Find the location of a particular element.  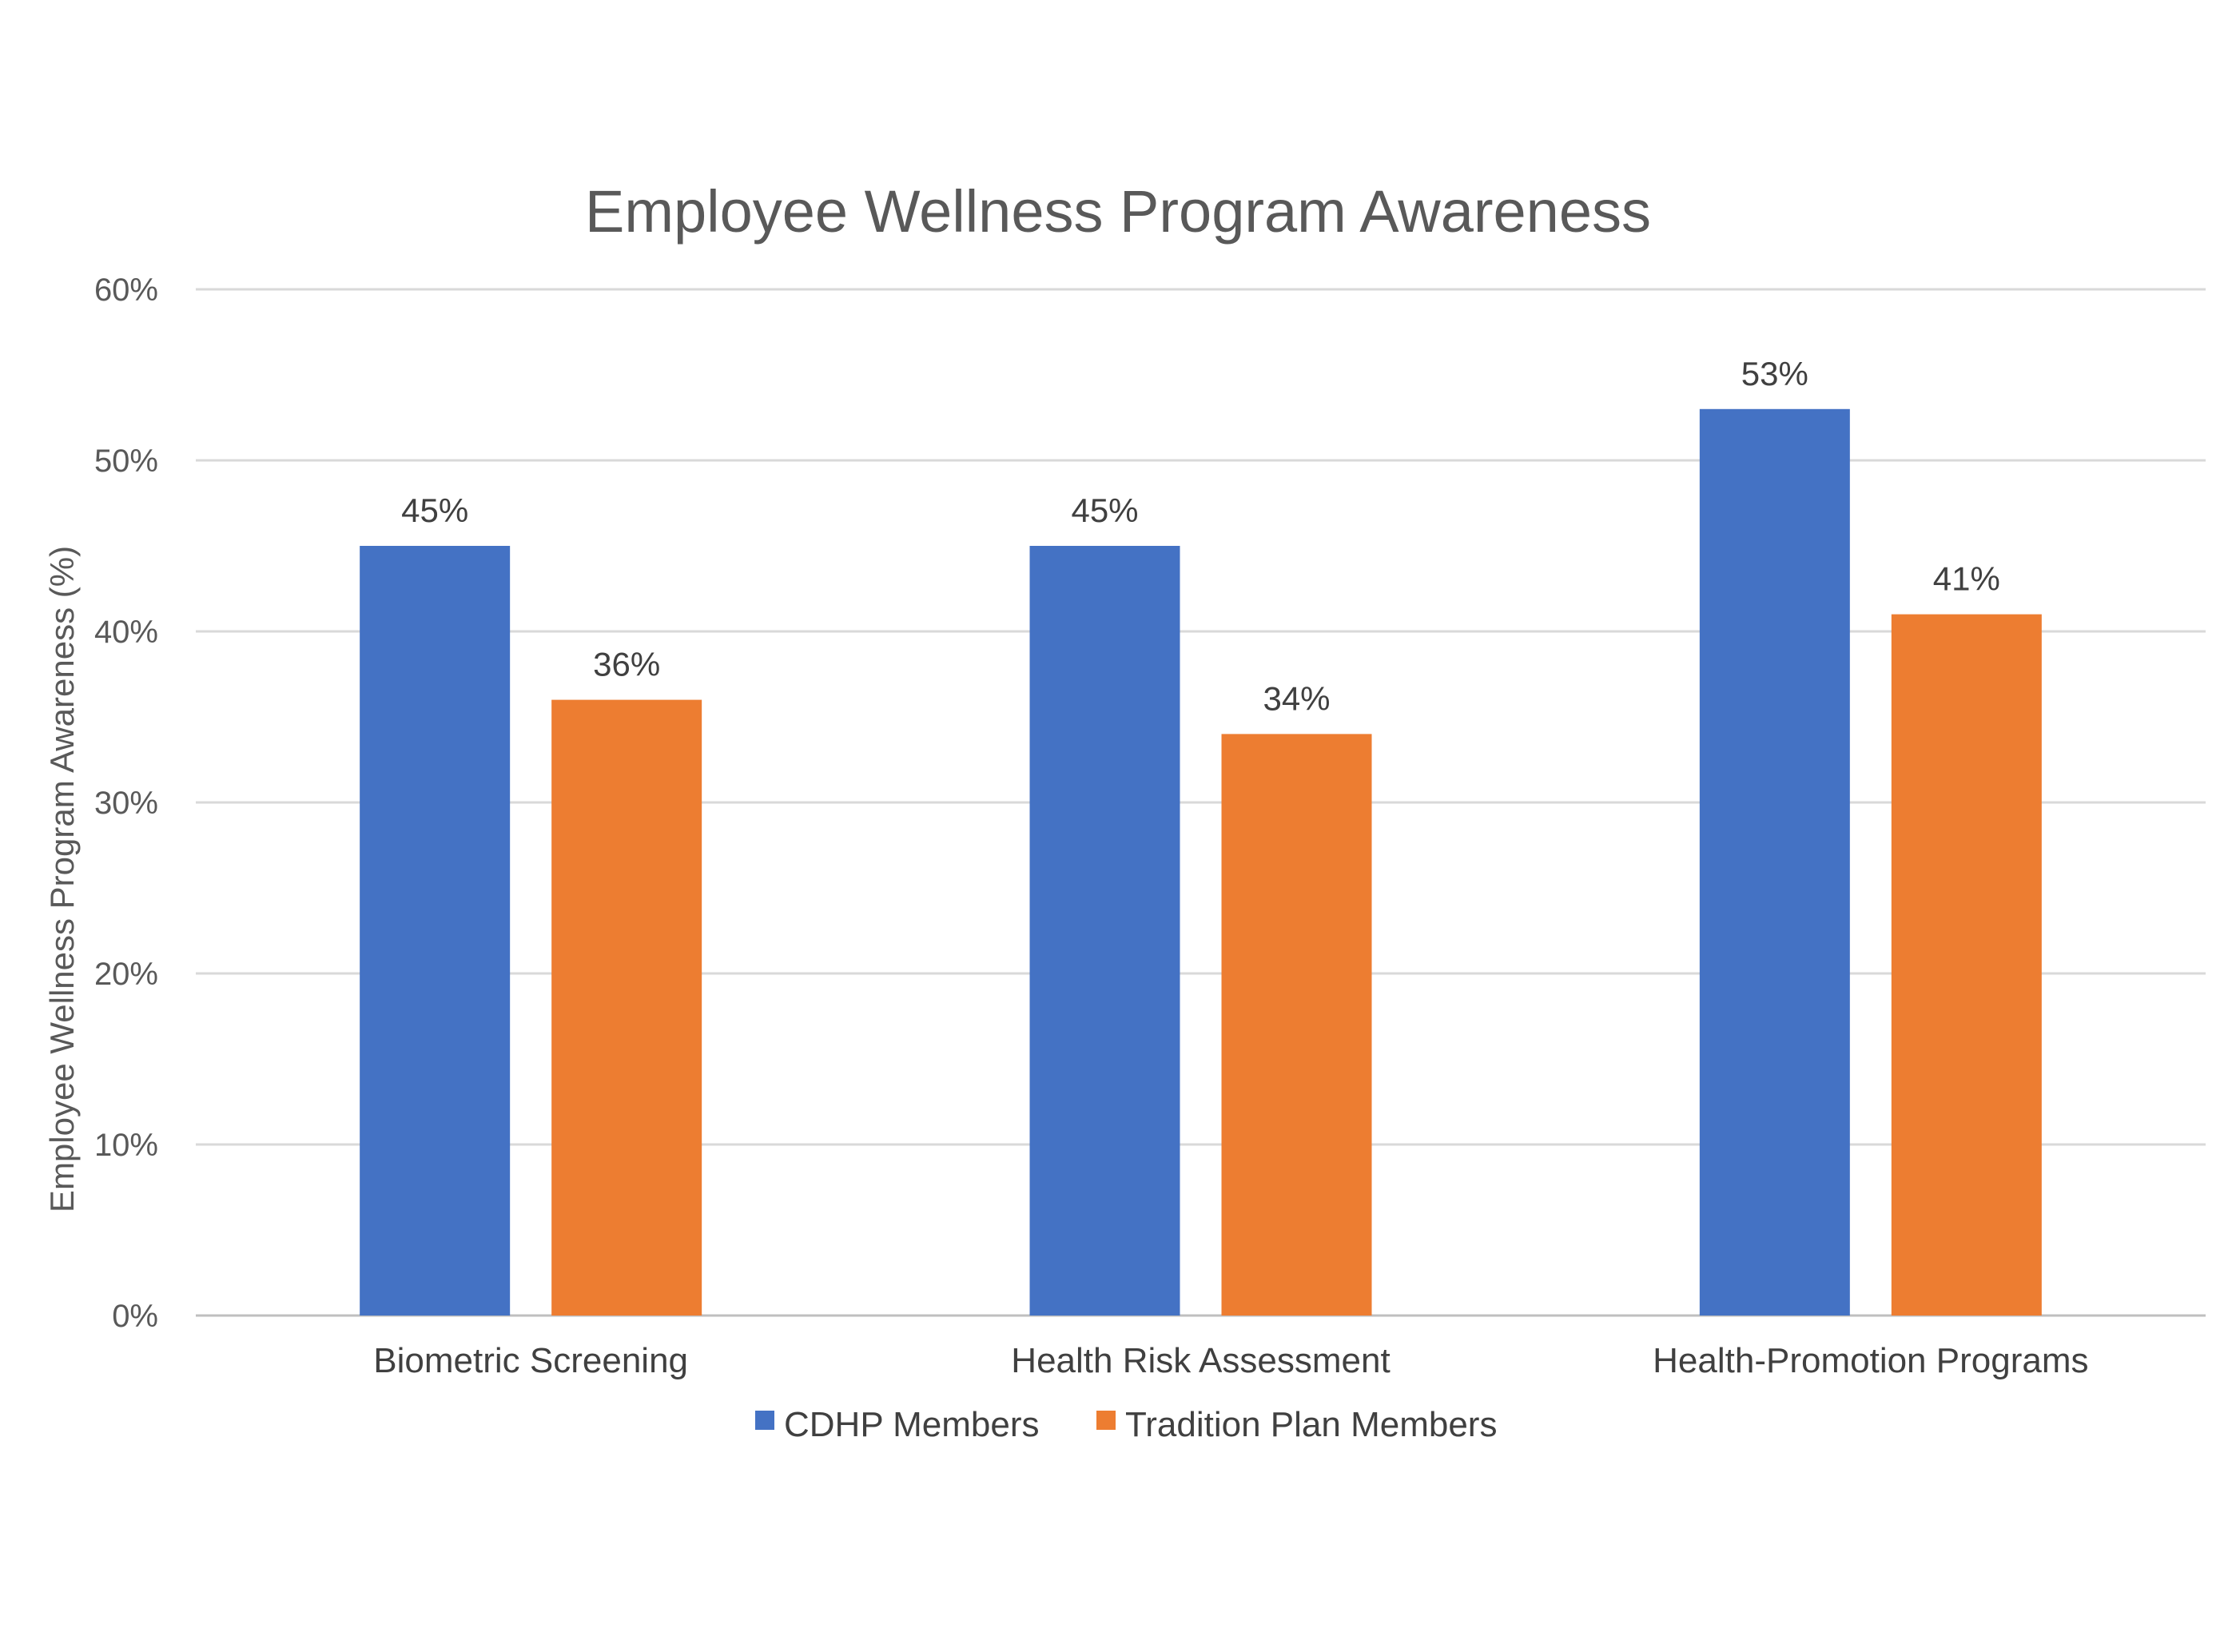

y-axis-title: Employee Wellness Program Awareness (%) is located at coordinates (62, 879).